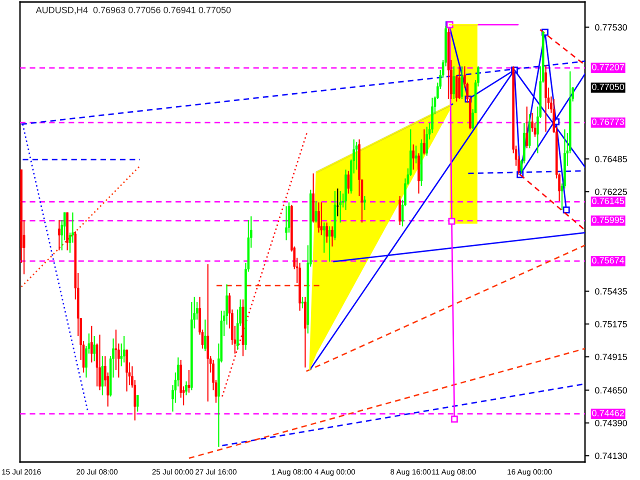 This screenshot has width=640, height=480. What do you see at coordinates (608, 67) in the screenshot?
I see `ref-line-label: 0.77207` at bounding box center [608, 67].